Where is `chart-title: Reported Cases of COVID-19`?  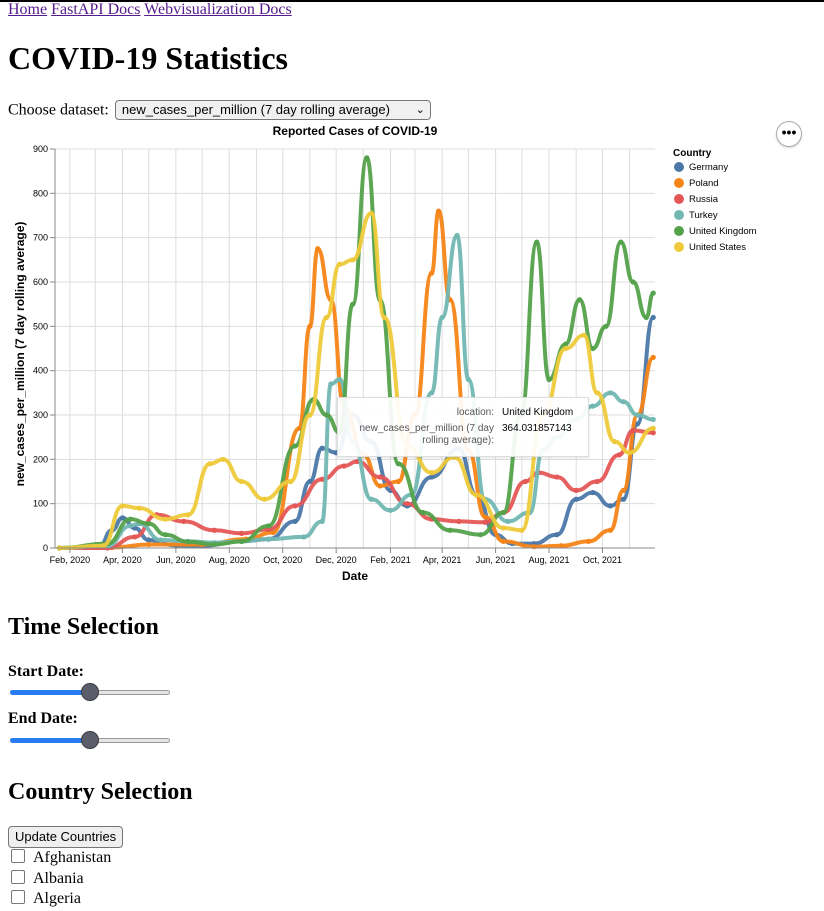 chart-title: Reported Cases of COVID-19 is located at coordinates (355, 131).